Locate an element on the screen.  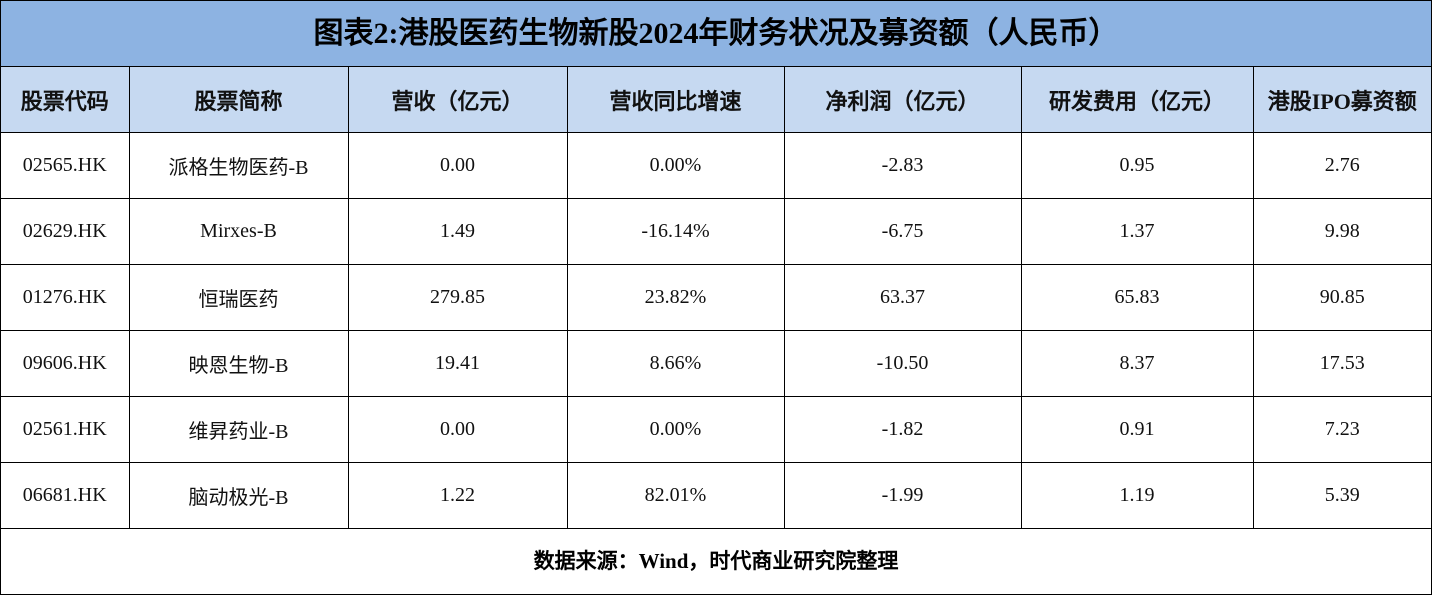
table-cell: 1.49 is located at coordinates (457, 231).